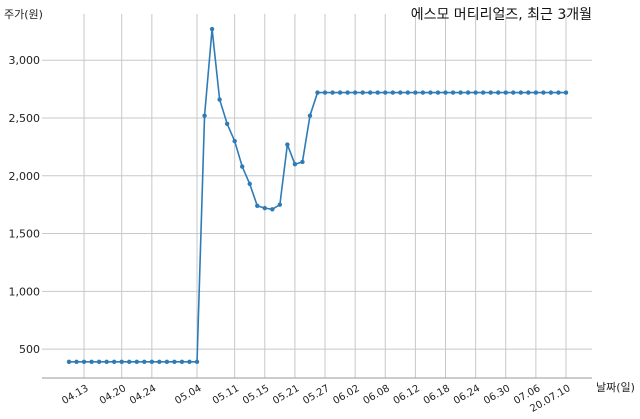 This screenshot has width=640, height=419. Describe the element at coordinates (316, 395) in the screenshot. I see `x-tick-label: 05.27` at that location.